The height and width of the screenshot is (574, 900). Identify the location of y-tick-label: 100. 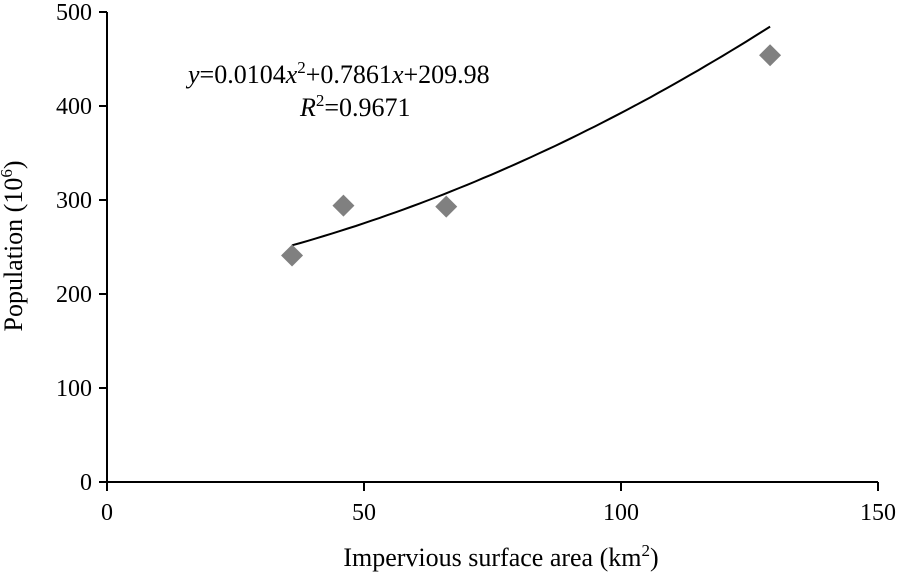
(74, 389).